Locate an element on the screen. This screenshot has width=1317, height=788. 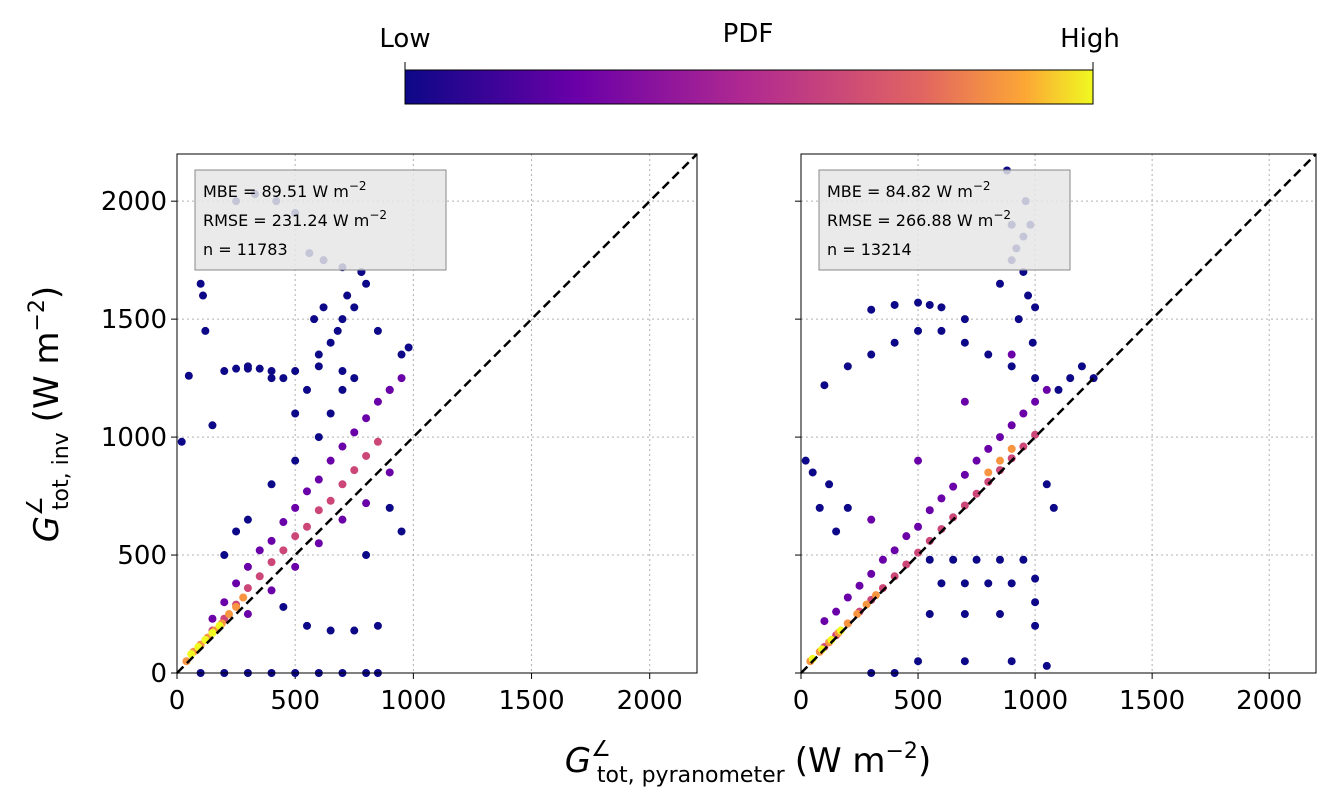
colorbar-label: PDF is located at coordinates (748, 34).